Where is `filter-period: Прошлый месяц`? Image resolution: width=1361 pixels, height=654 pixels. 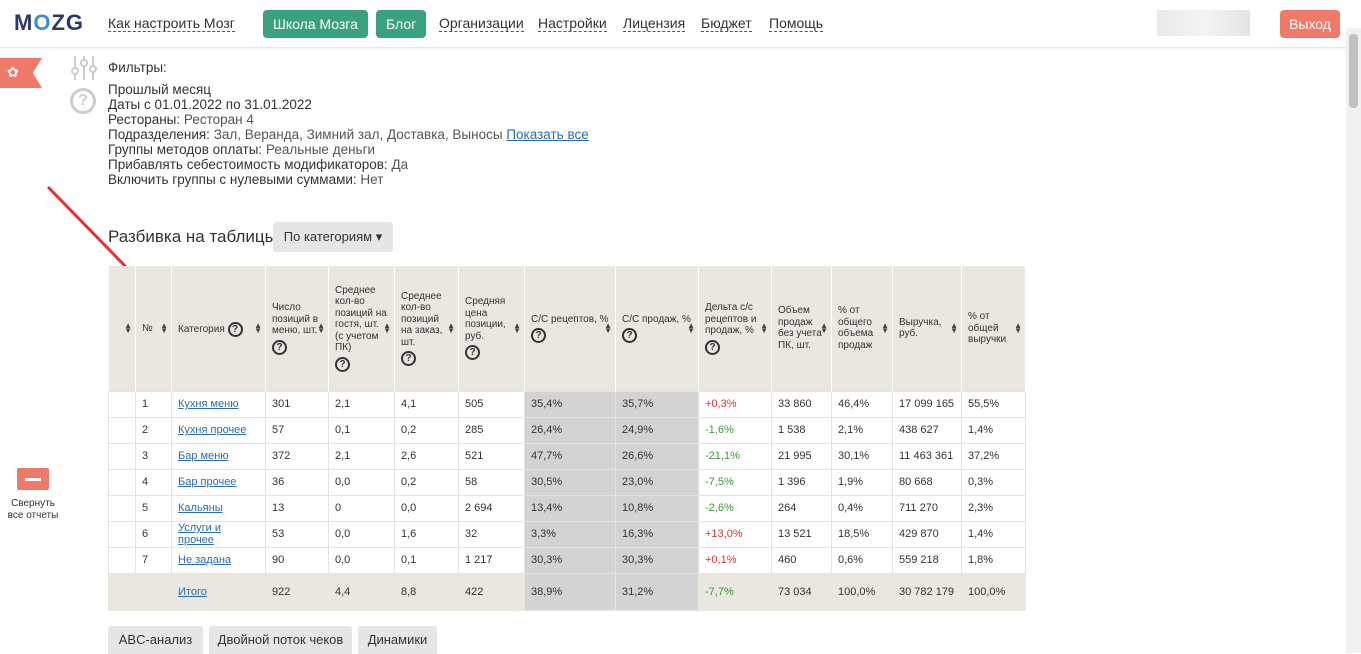
filter-period: Прошлый месяц is located at coordinates (160, 89).